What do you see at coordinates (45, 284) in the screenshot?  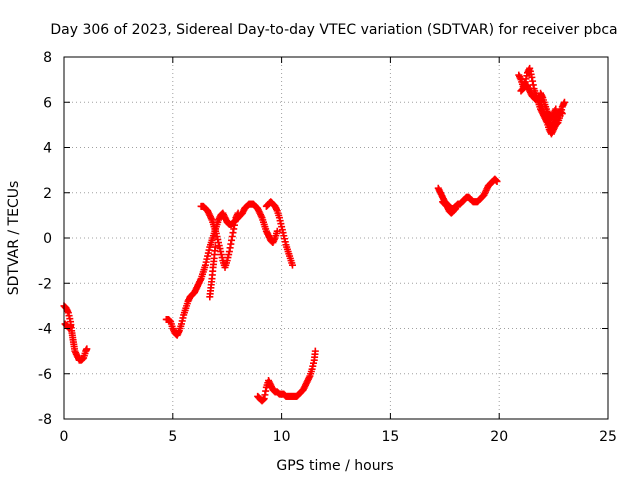 I see `y-tick-label: -2` at bounding box center [45, 284].